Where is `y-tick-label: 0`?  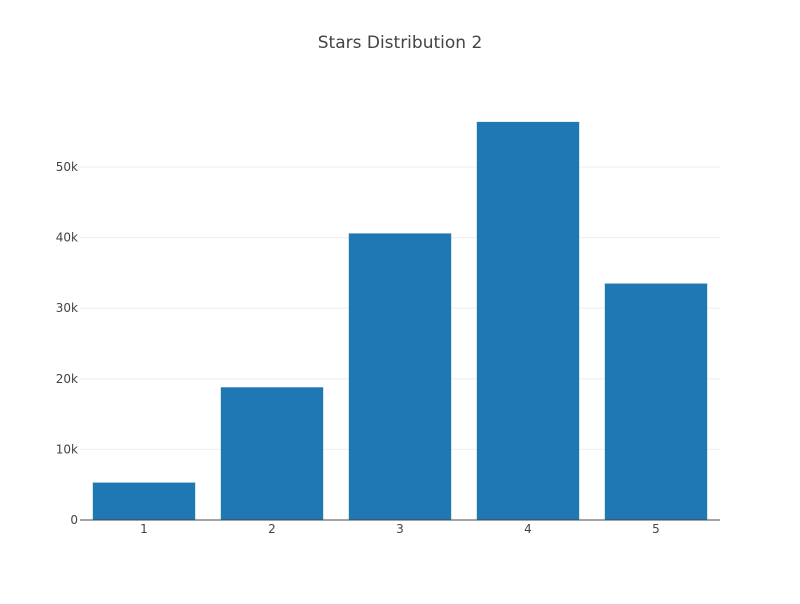 y-tick-label: 0 is located at coordinates (74, 520).